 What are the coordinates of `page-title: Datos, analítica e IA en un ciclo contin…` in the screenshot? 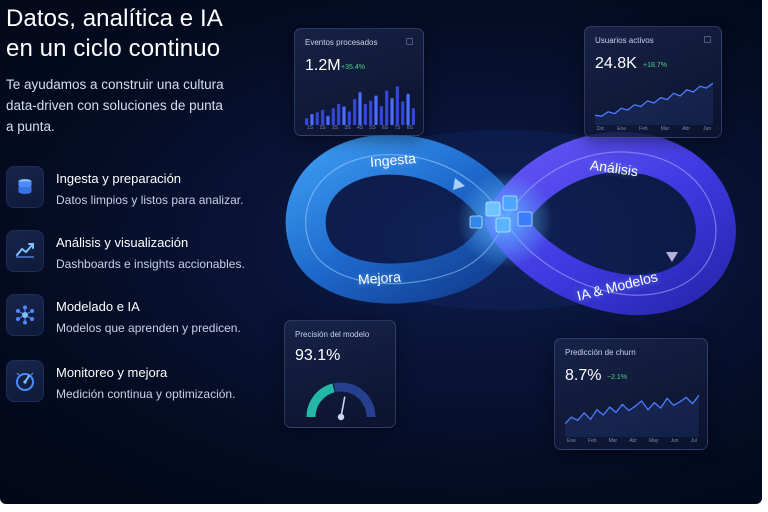 It's located at (141, 34).